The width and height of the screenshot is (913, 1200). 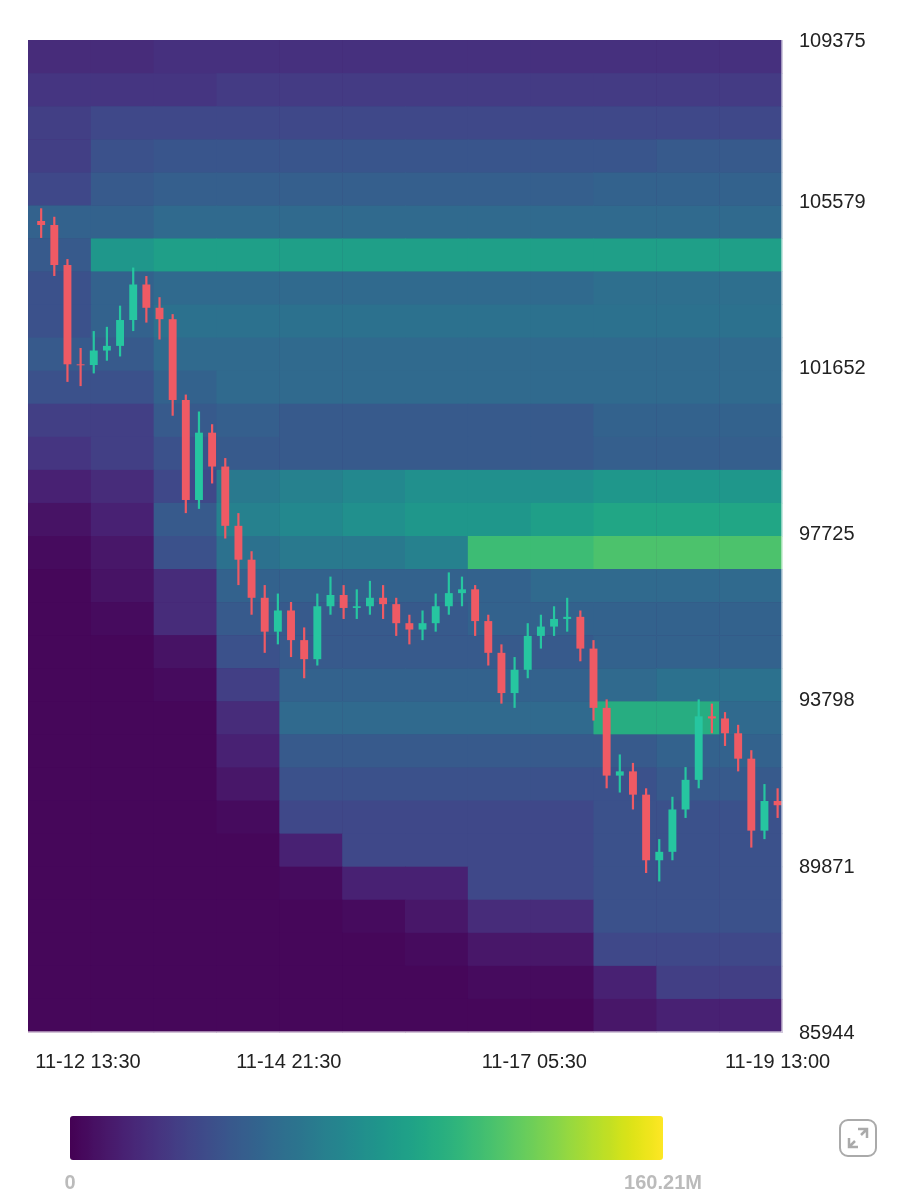 I want to click on y-tick-label: 89871, so click(x=827, y=865).